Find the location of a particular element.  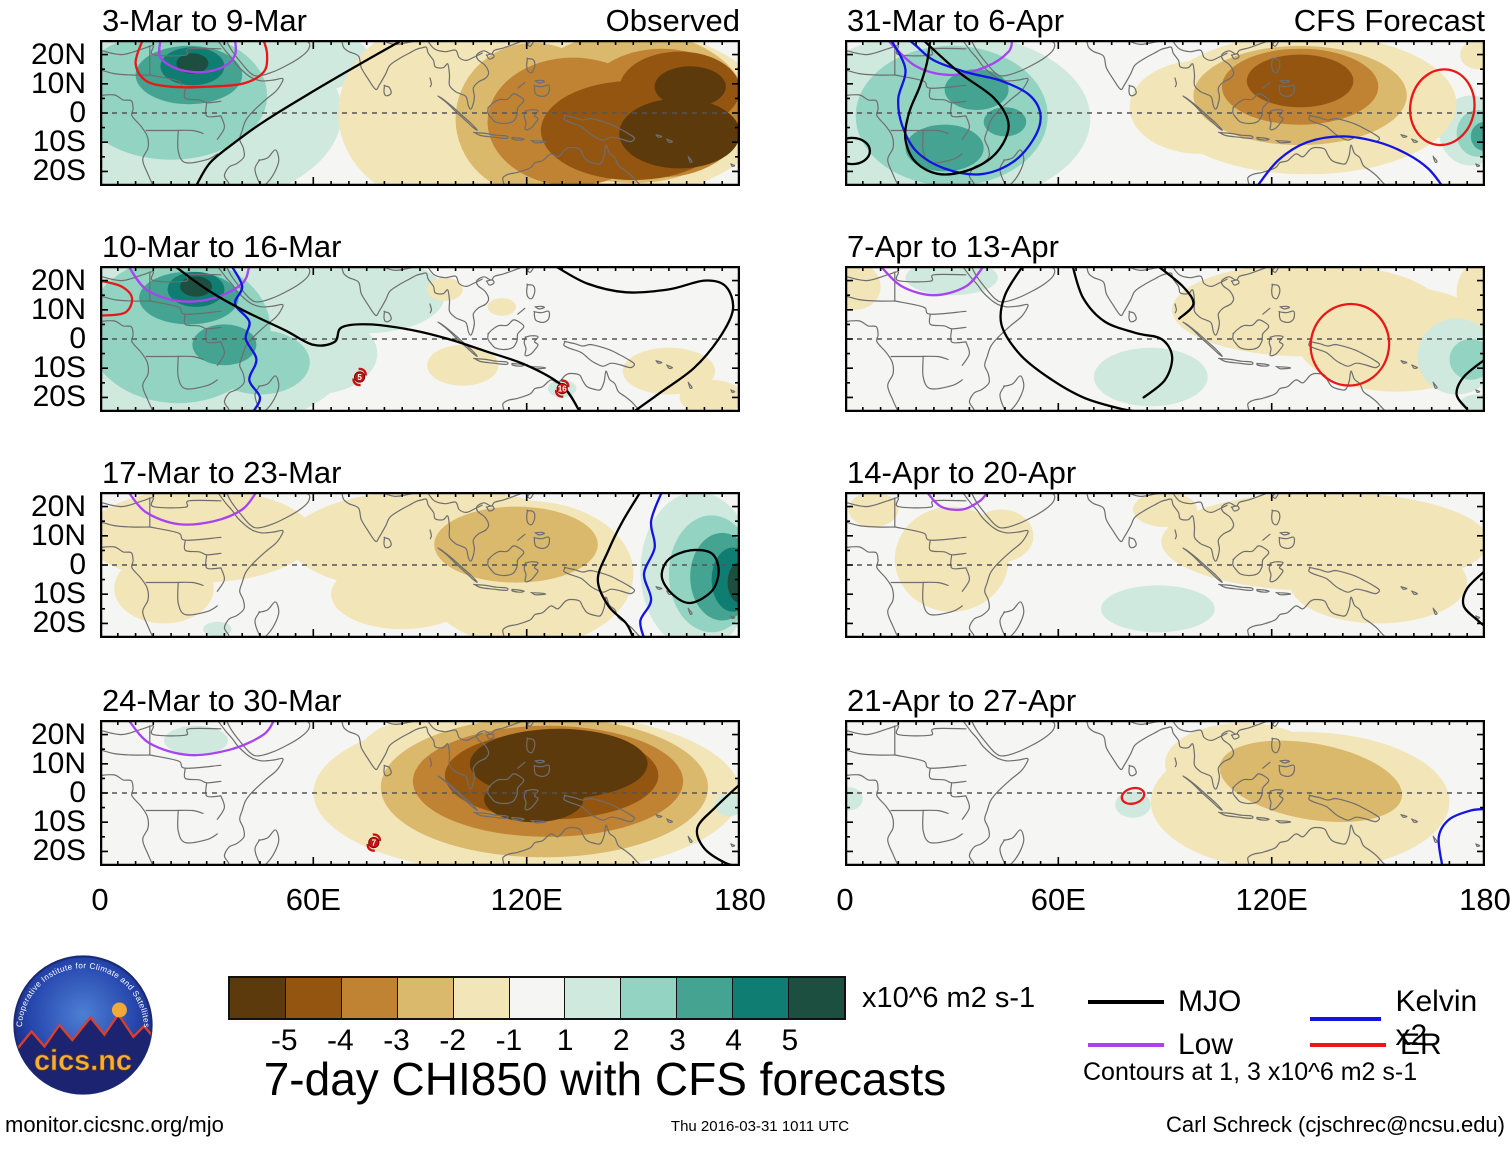

legend-item-er: ER is located at coordinates (1376, 1045).